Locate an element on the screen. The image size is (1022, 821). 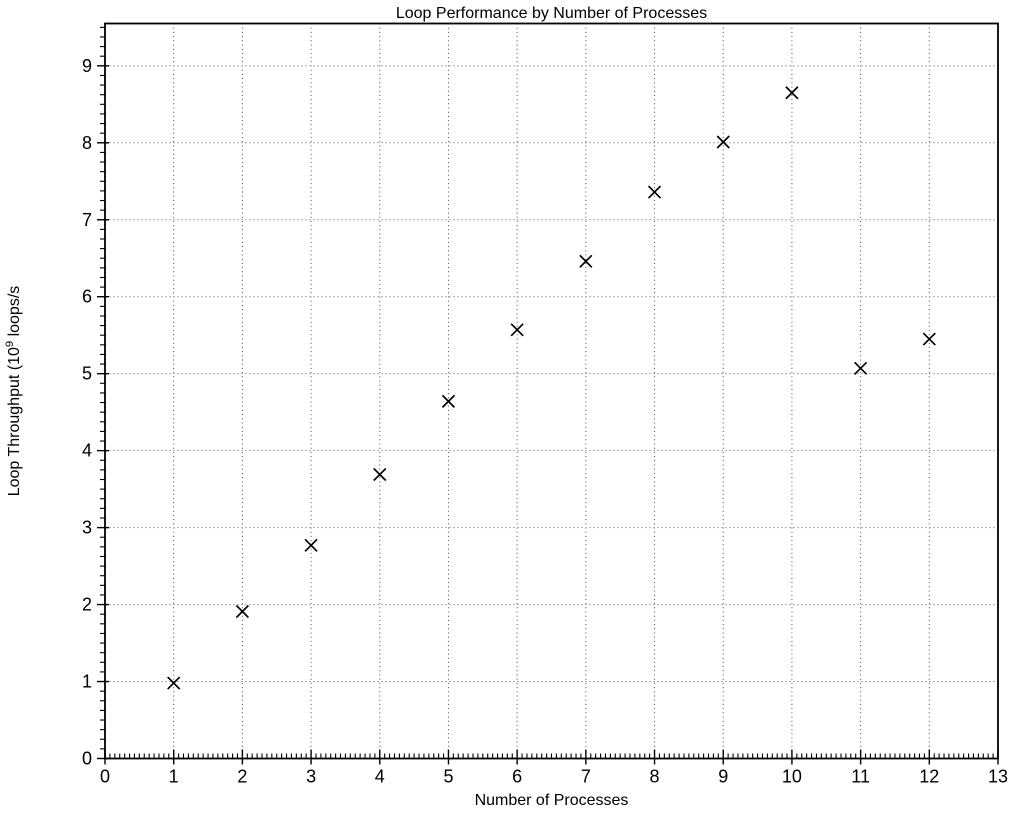
x-tick-label: 8 is located at coordinates (655, 777).